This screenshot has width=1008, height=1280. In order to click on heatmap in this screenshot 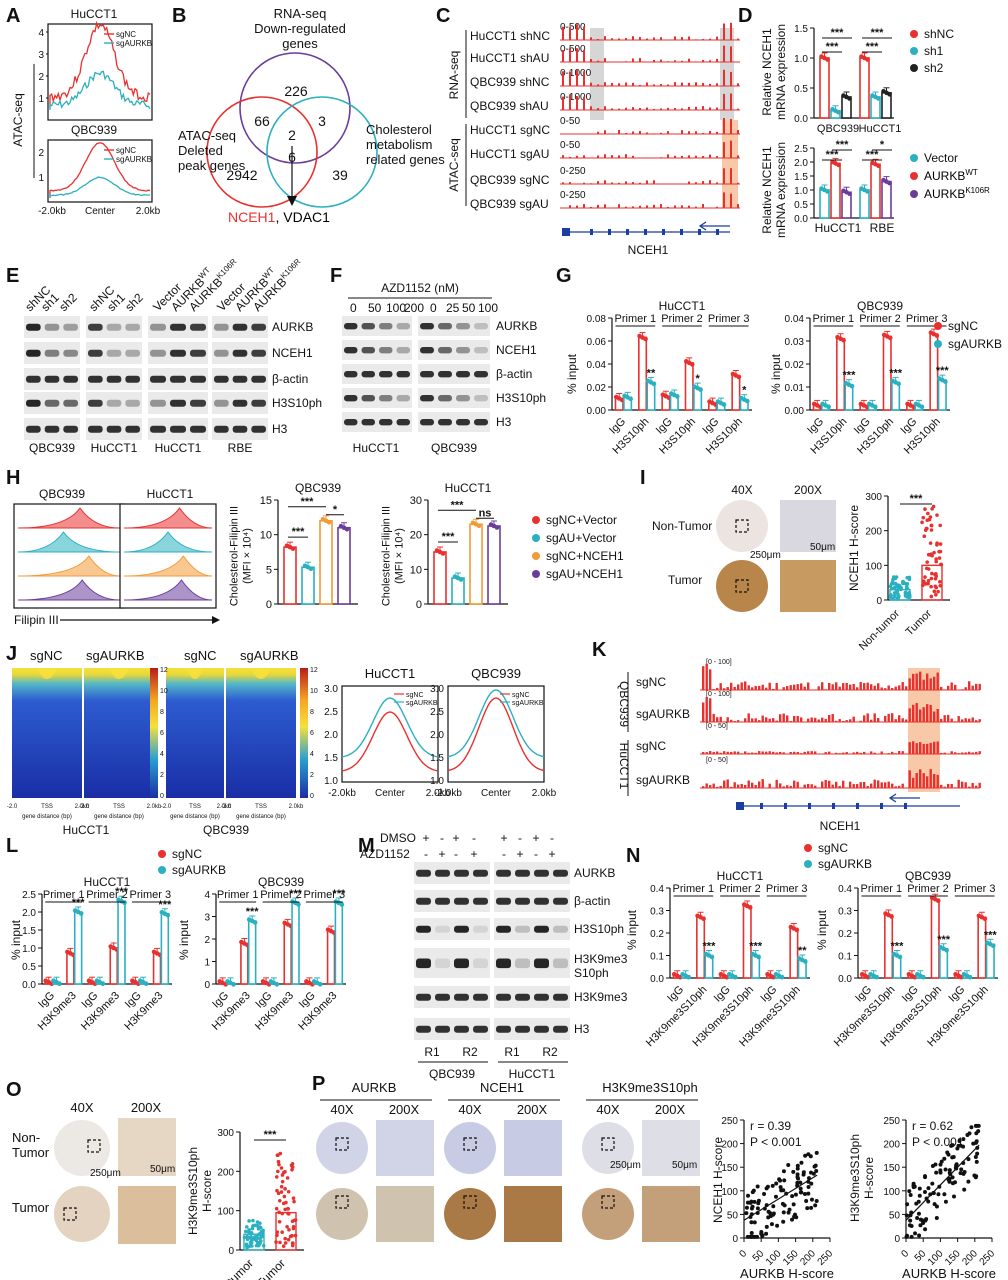, I will do `click(261, 733)`.